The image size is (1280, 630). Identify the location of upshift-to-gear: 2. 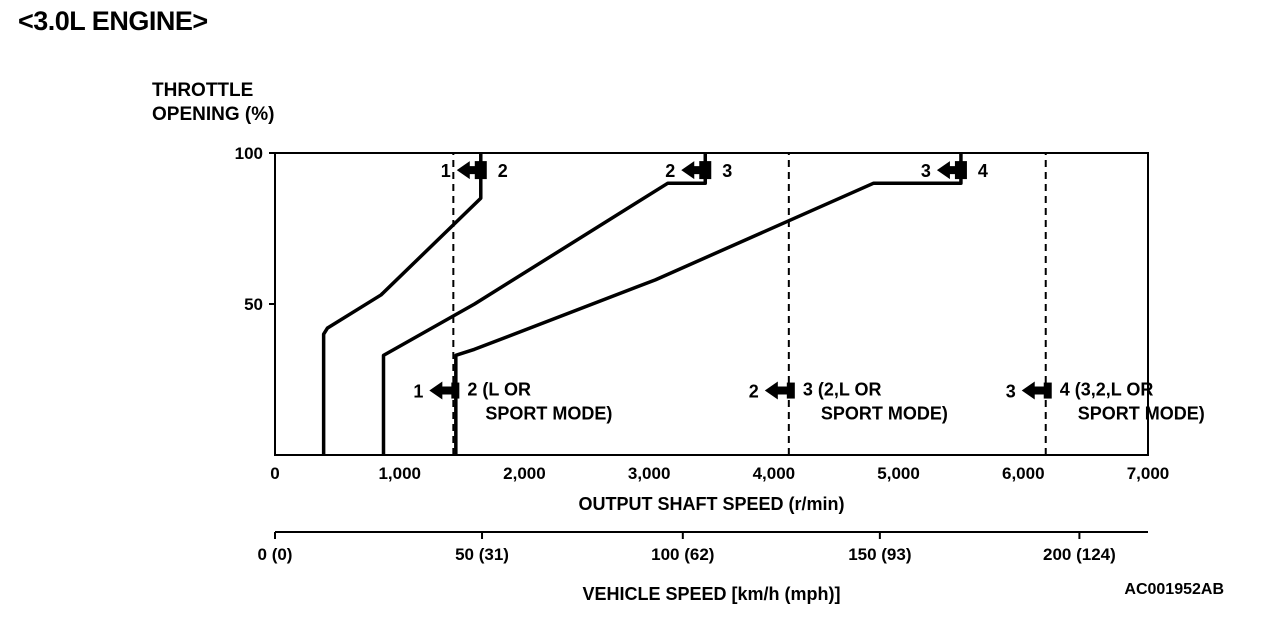
(503, 171).